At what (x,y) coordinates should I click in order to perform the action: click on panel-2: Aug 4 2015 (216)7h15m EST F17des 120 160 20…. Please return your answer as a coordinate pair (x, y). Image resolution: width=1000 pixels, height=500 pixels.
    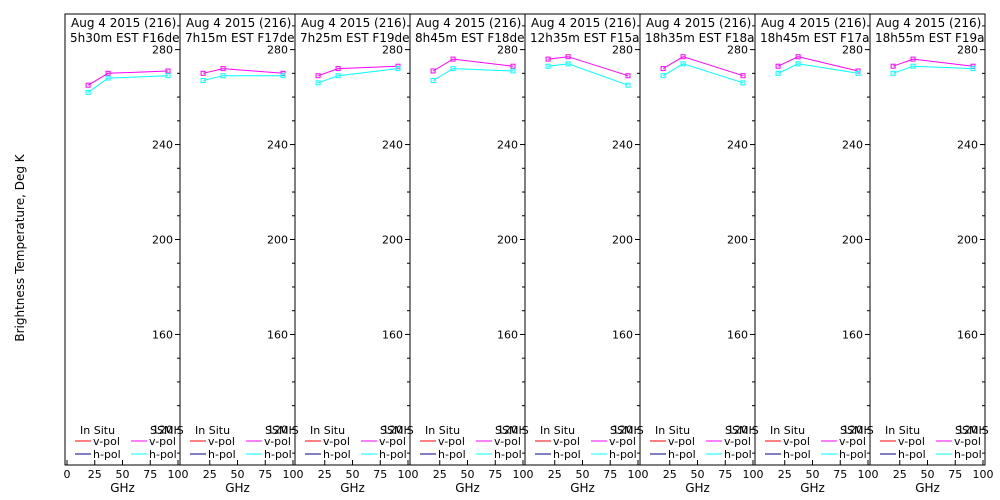
    Looking at the image, I should click on (241, 254).